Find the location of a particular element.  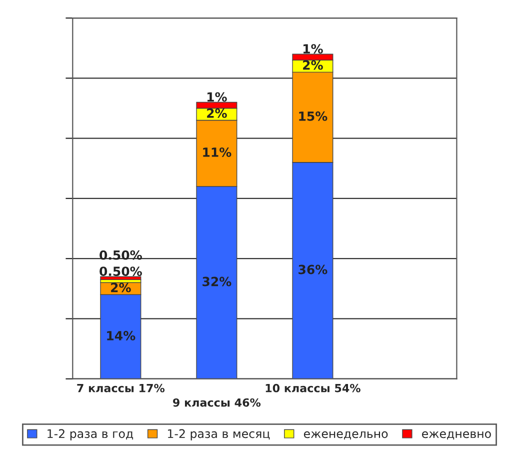

legend-label: еженедельно is located at coordinates (346, 435).